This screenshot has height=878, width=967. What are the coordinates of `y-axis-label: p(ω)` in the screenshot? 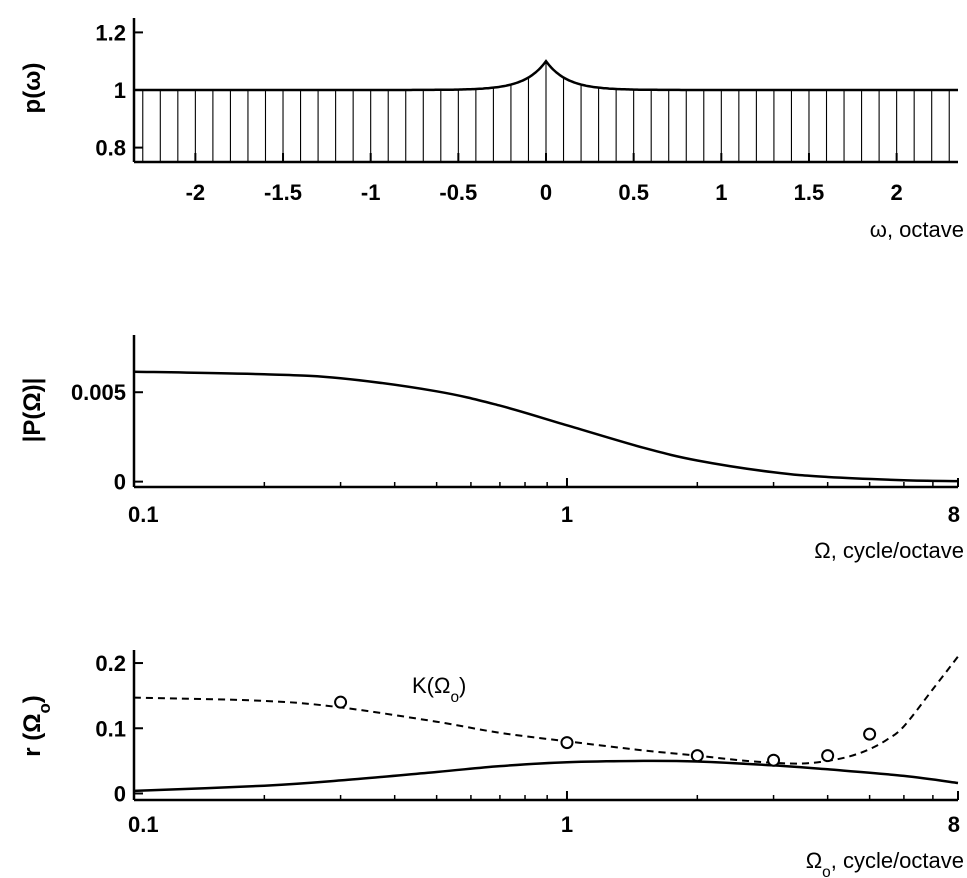 It's located at (32, 88).